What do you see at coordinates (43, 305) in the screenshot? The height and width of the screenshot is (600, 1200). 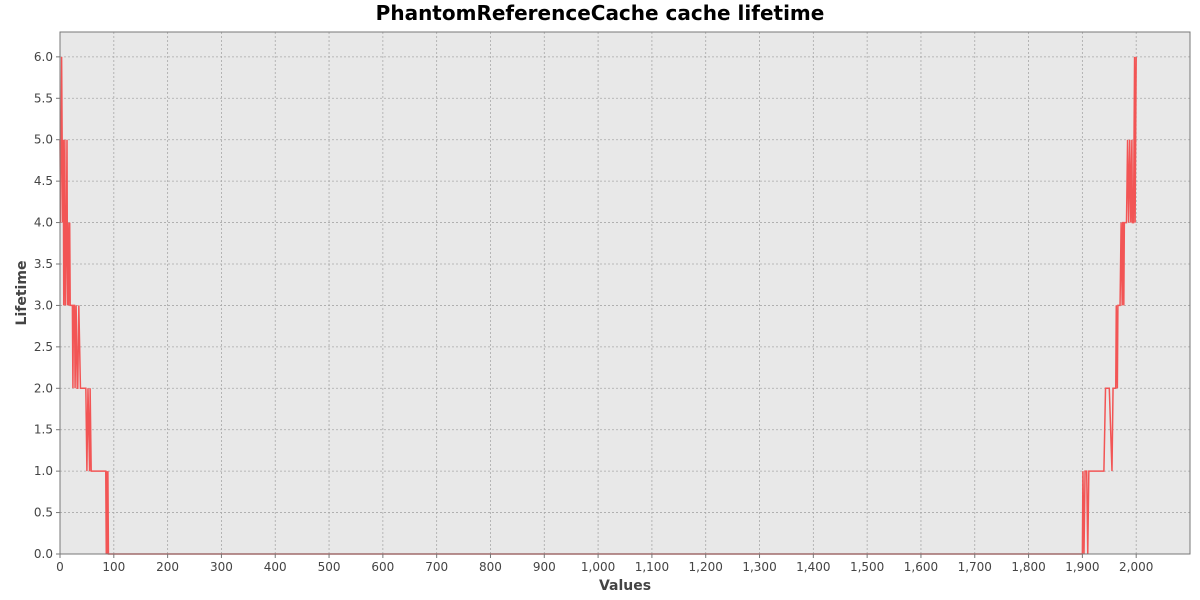 I see `y-tick-label: 3.0` at bounding box center [43, 305].